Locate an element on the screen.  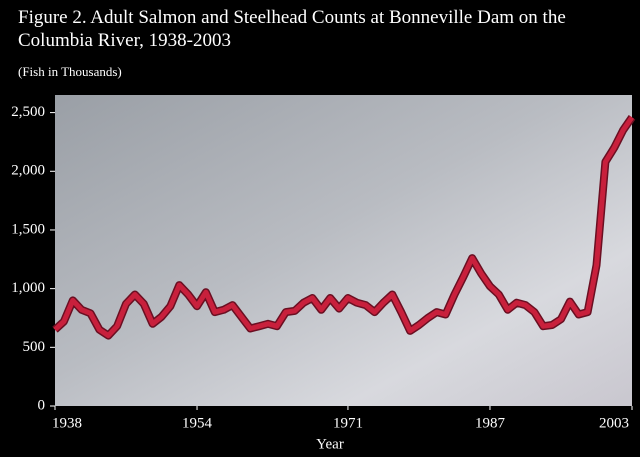
y-tick-label: 2,000 is located at coordinates (28, 171).